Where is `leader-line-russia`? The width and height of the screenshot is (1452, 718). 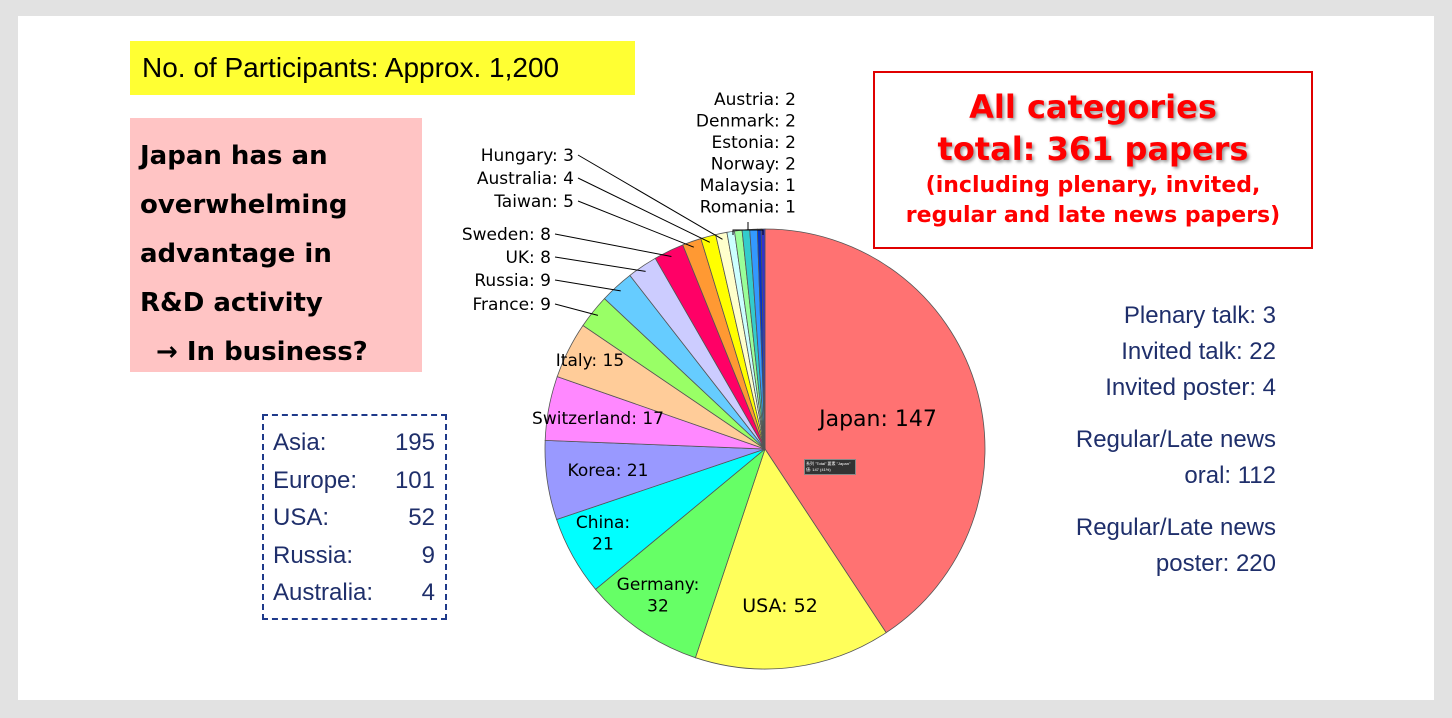
leader-line-russia is located at coordinates (587, 285).